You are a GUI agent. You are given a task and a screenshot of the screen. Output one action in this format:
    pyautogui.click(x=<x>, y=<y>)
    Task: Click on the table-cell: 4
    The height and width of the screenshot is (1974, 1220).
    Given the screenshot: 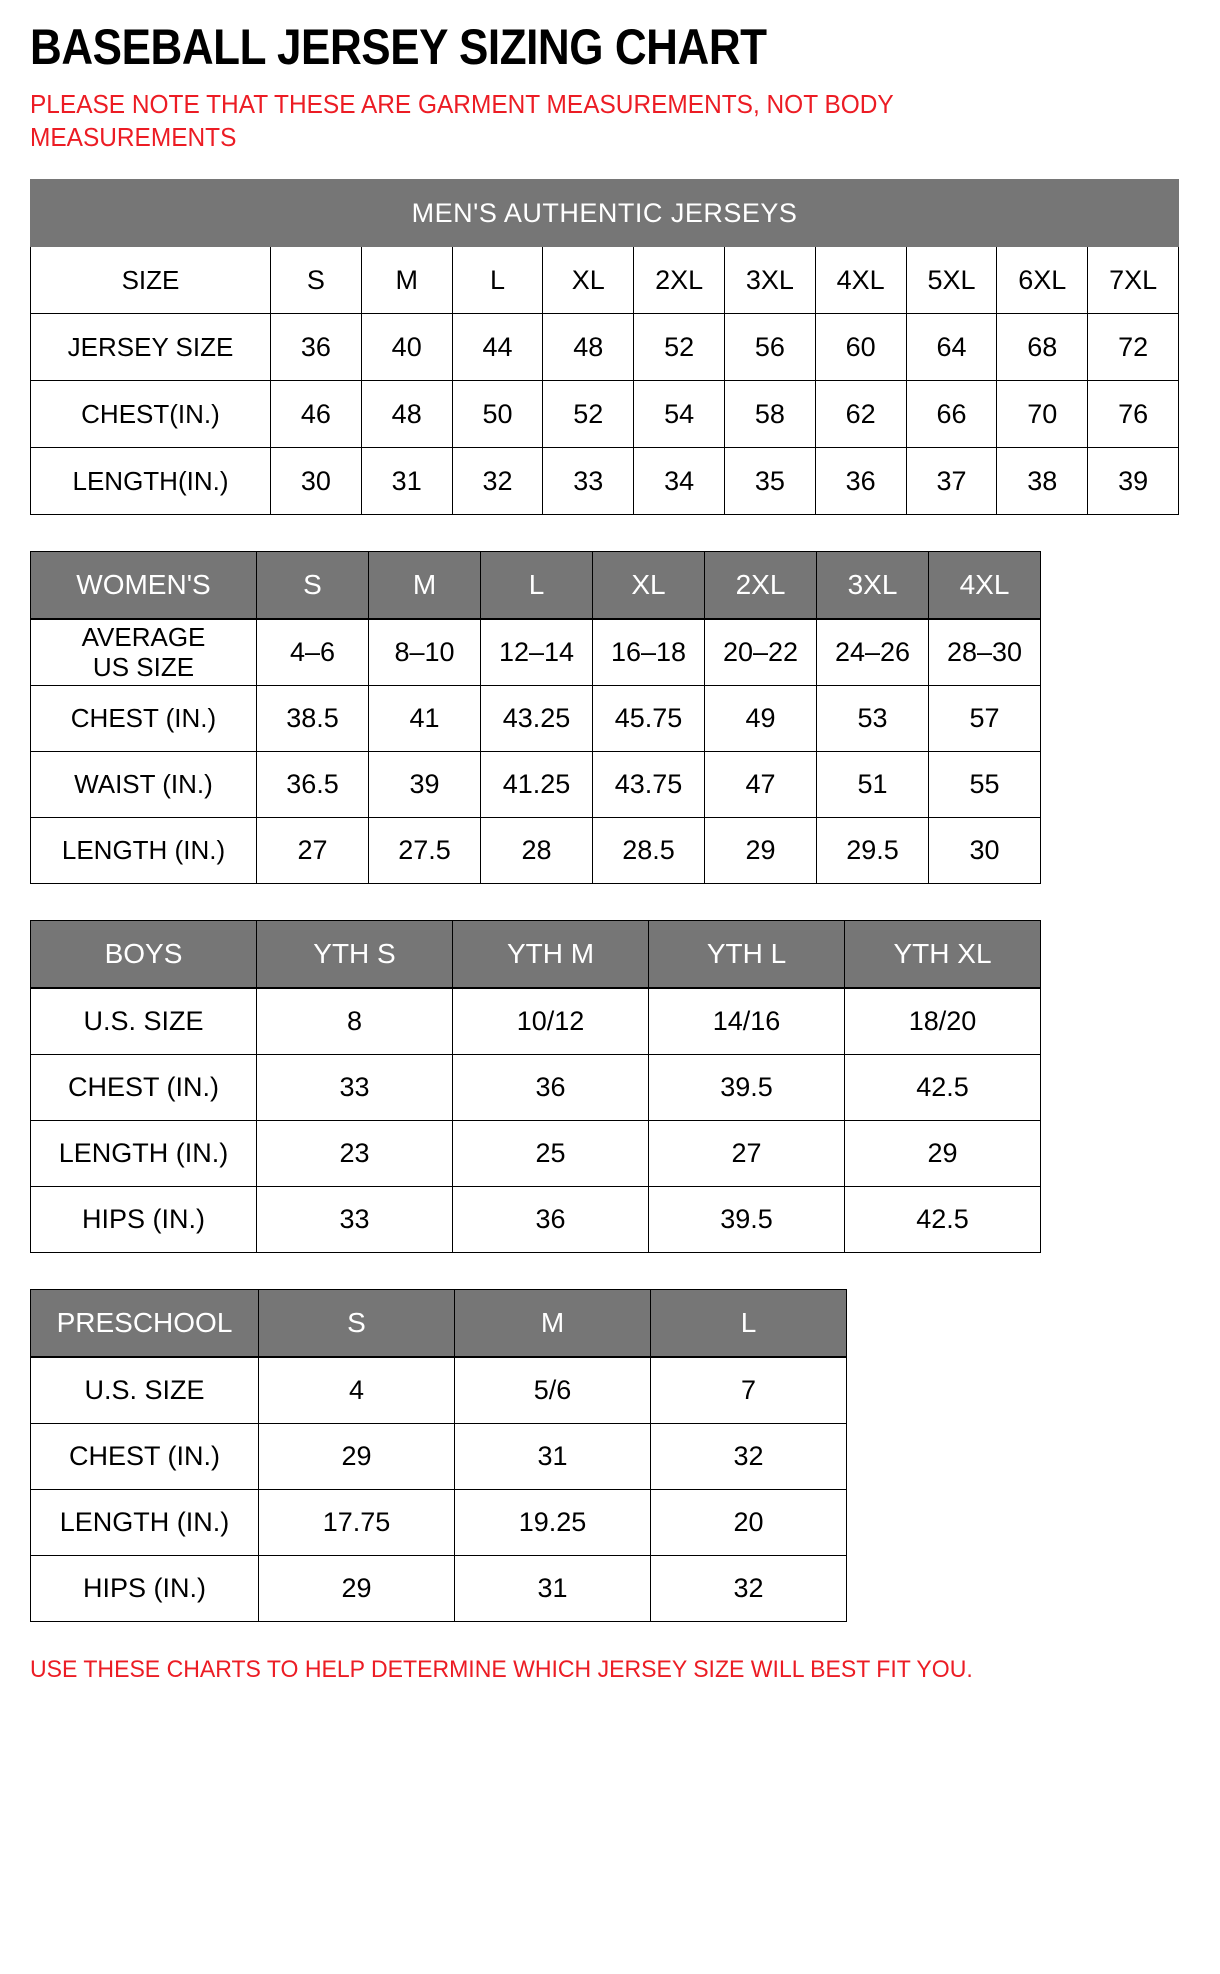 What is the action you would take?
    pyautogui.click(x=356, y=1390)
    